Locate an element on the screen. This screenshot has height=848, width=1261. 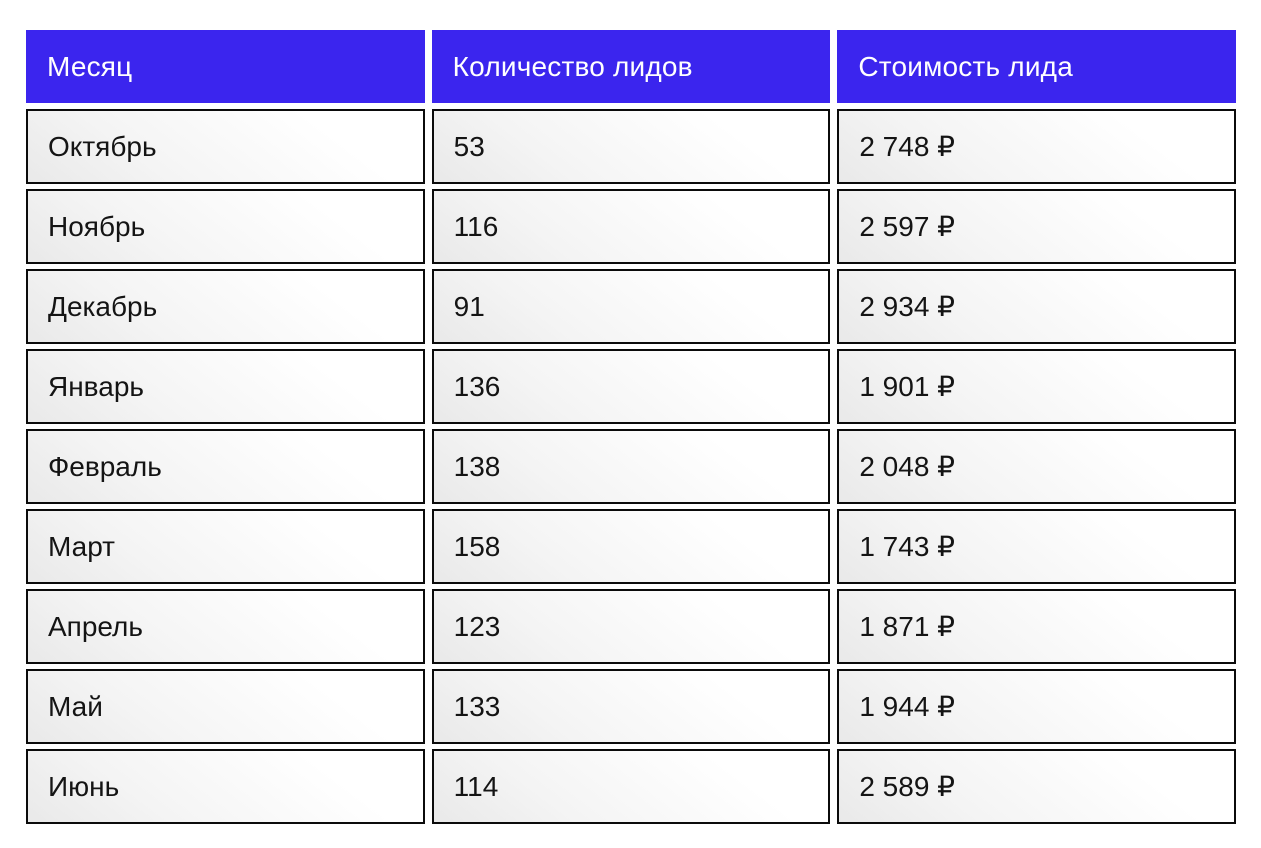
cell-leads-count: 114 is located at coordinates (631, 786).